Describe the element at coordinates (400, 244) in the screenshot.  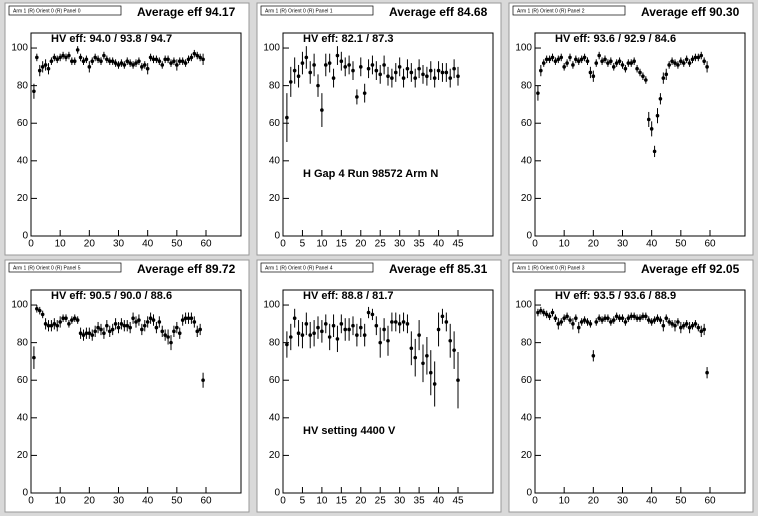
I see `x-tick-label: 30` at that location.